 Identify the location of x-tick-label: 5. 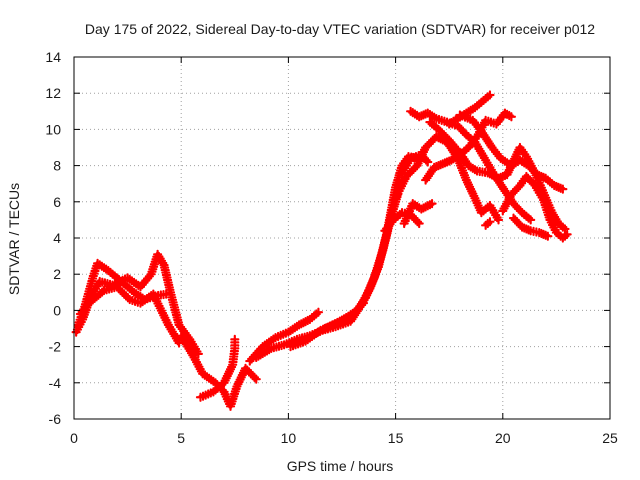
(181, 438).